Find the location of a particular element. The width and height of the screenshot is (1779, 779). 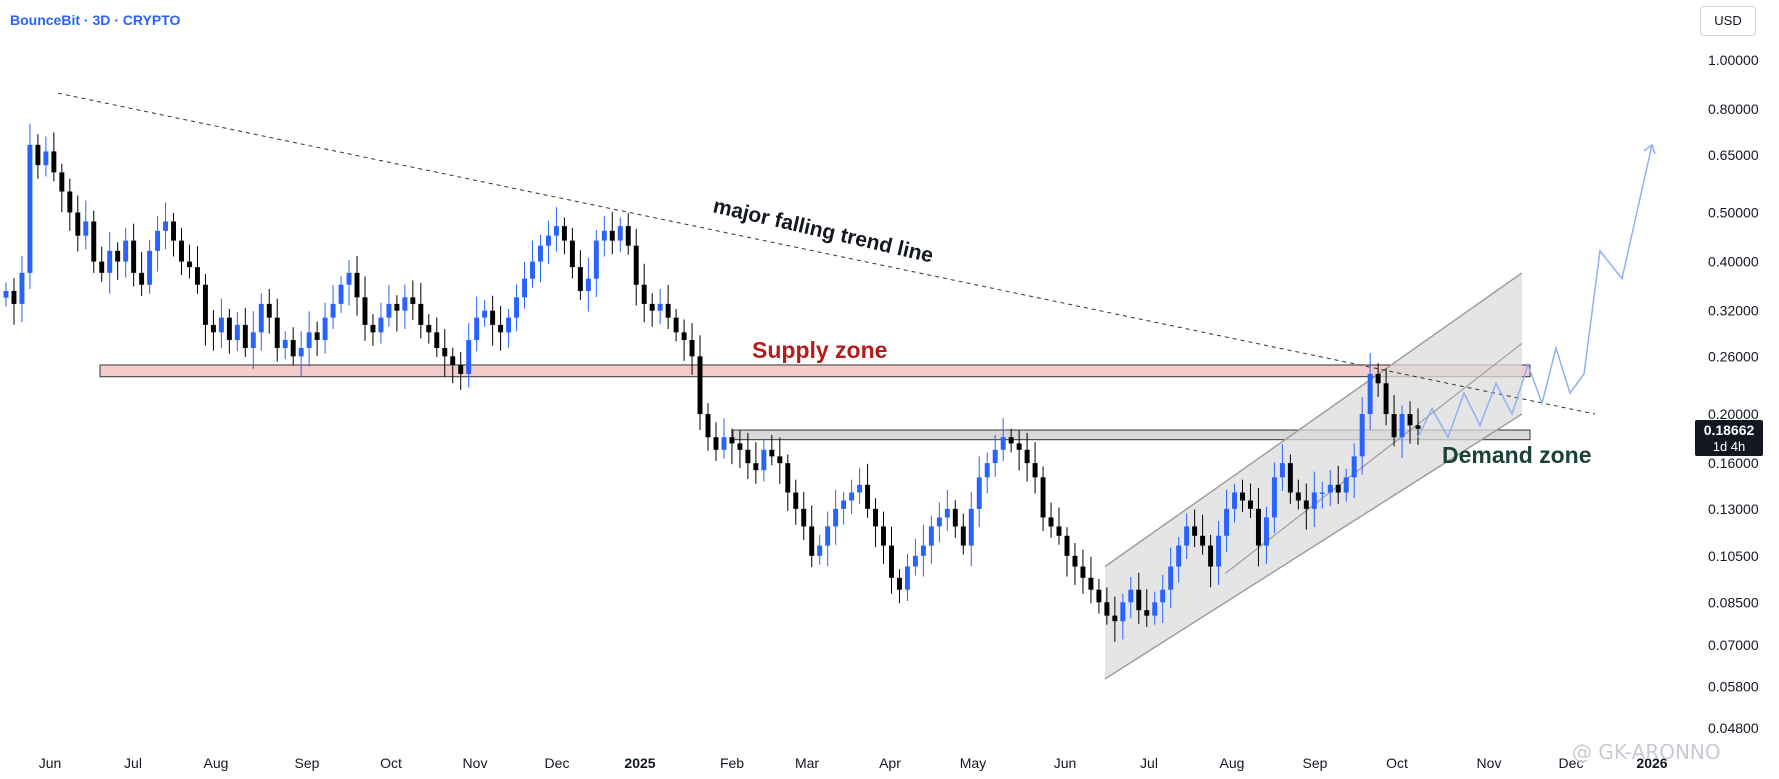

y-tick-label: 0.04800 is located at coordinates (1733, 728).